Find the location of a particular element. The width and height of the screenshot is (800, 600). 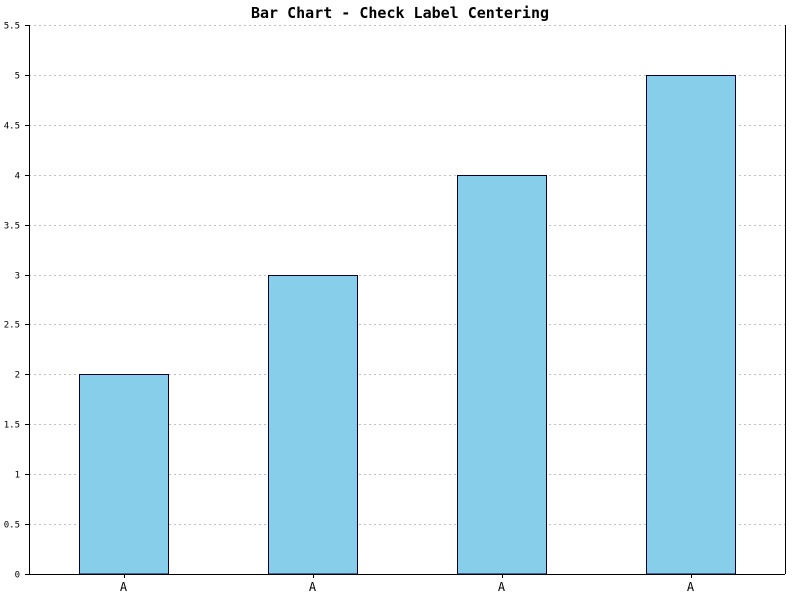

y-tick-label: 3.5 is located at coordinates (12, 227).